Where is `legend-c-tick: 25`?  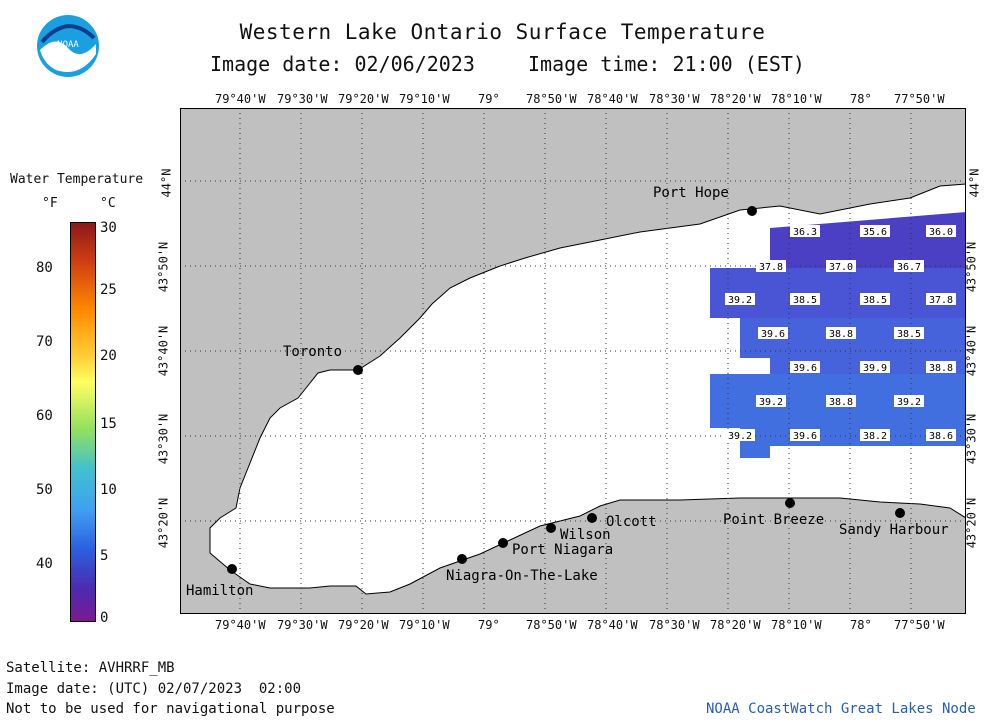 legend-c-tick: 25 is located at coordinates (108, 290).